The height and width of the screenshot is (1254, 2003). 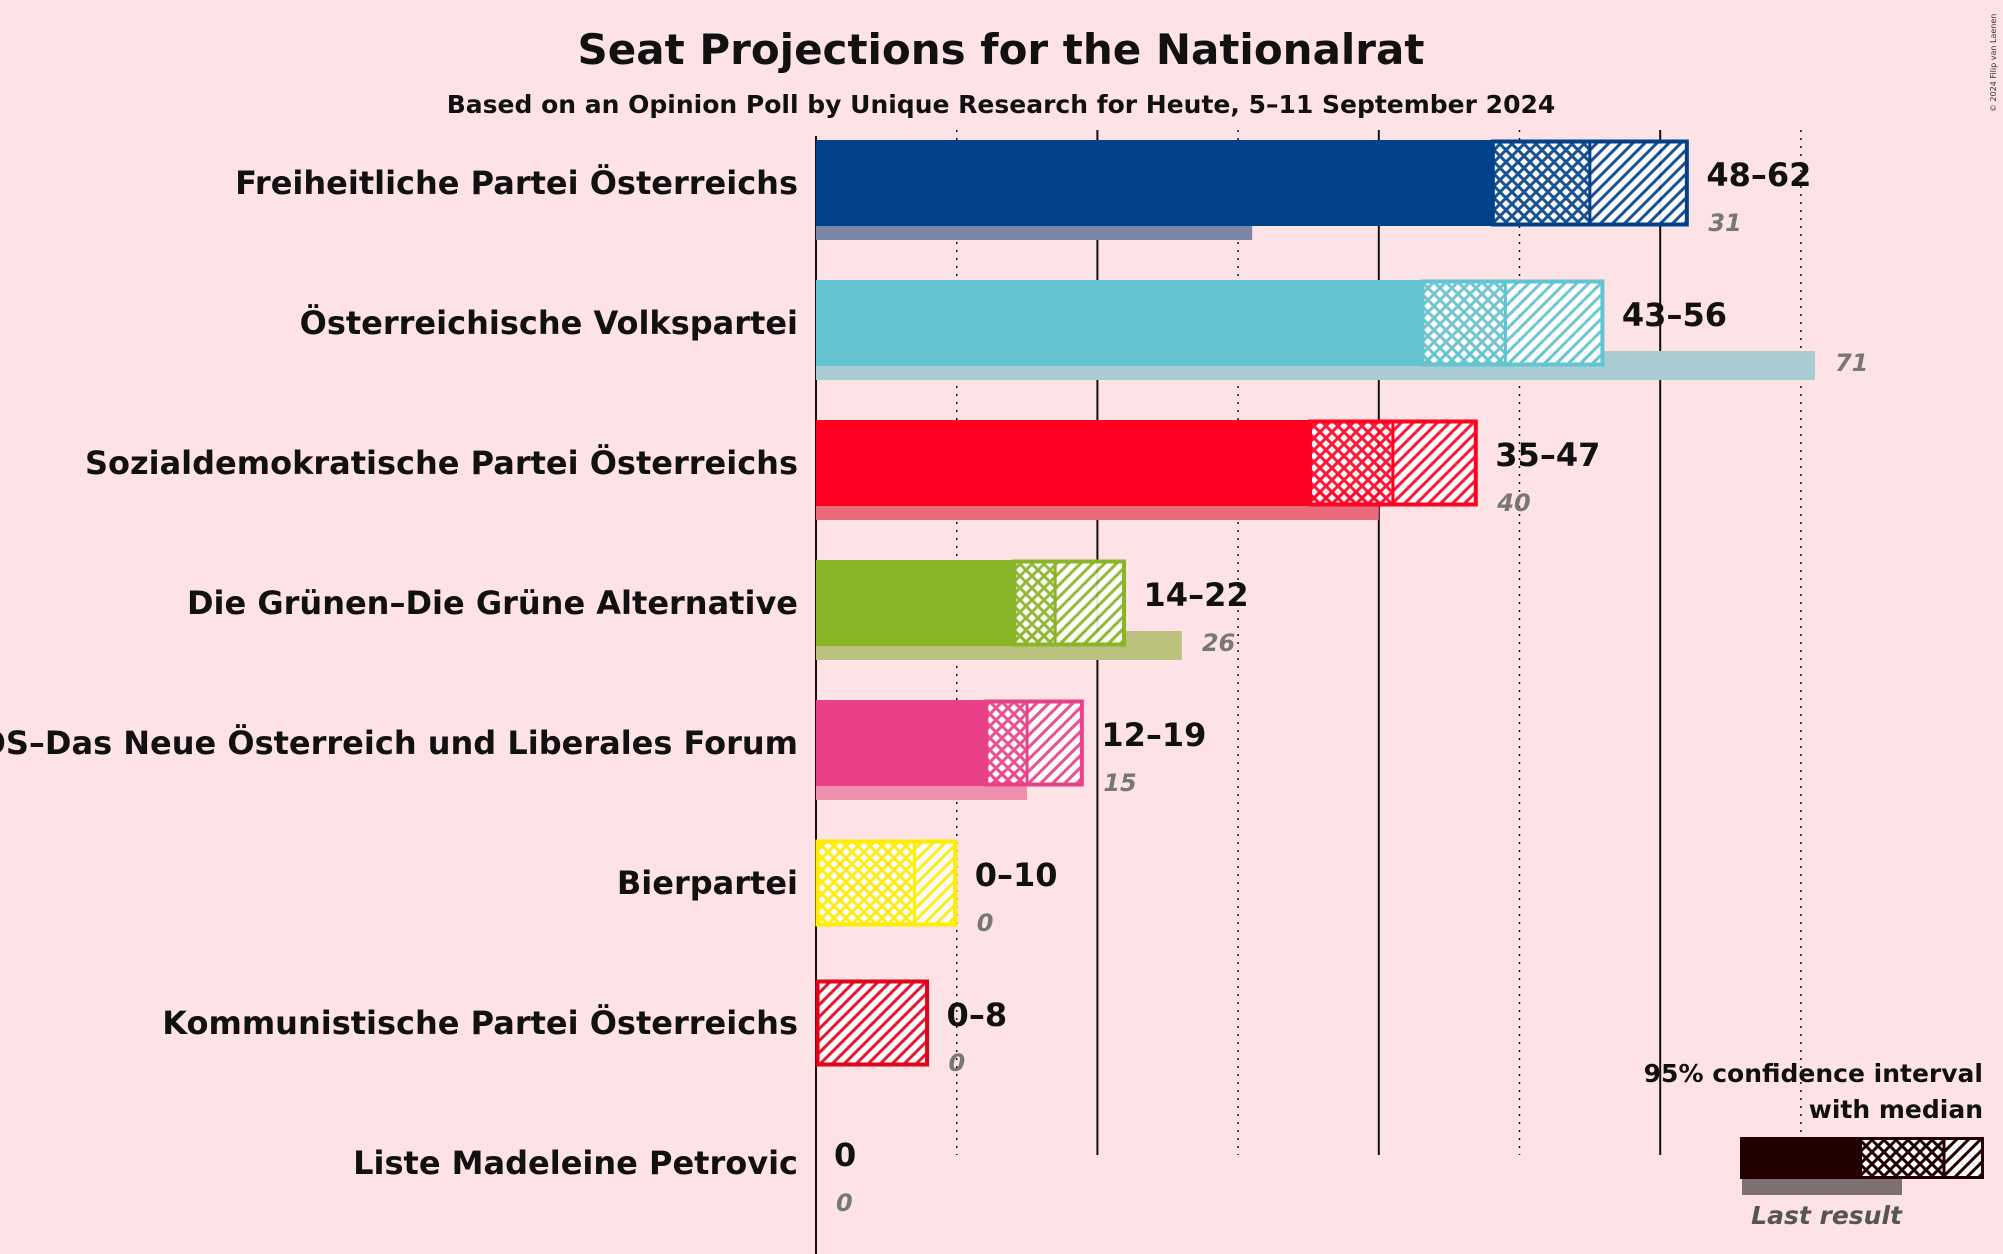 What do you see at coordinates (1813, 1073) in the screenshot?
I see `legend-line1: 95% confidence interval` at bounding box center [1813, 1073].